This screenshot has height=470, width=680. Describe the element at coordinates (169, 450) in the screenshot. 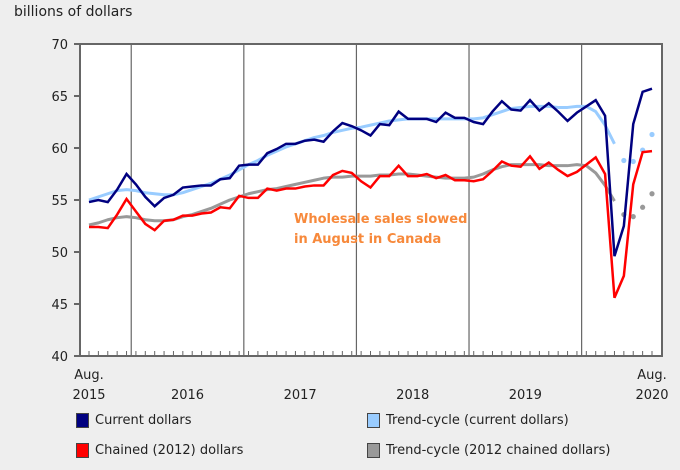

I see `legend-label: Chained (2012) dollars` at that location.